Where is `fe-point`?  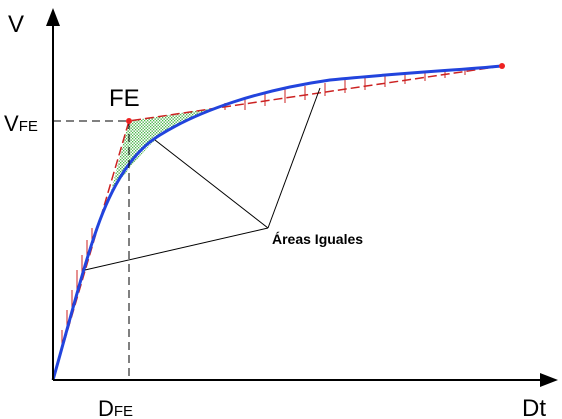
fe-point is located at coordinates (129, 121).